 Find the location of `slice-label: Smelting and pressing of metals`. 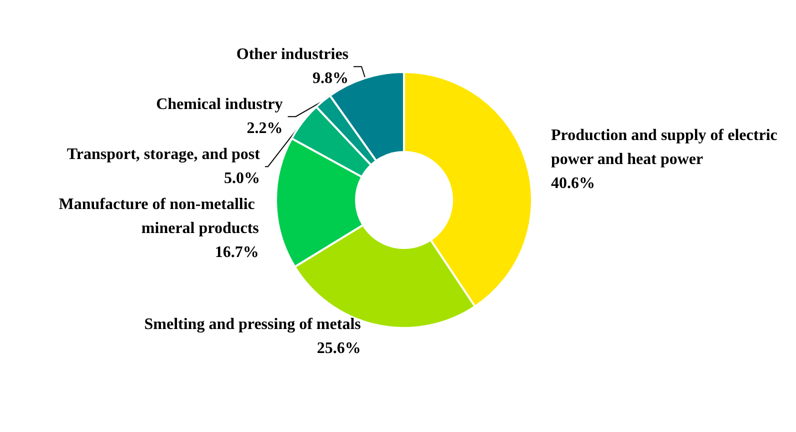

slice-label: Smelting and pressing of metals is located at coordinates (252, 325).